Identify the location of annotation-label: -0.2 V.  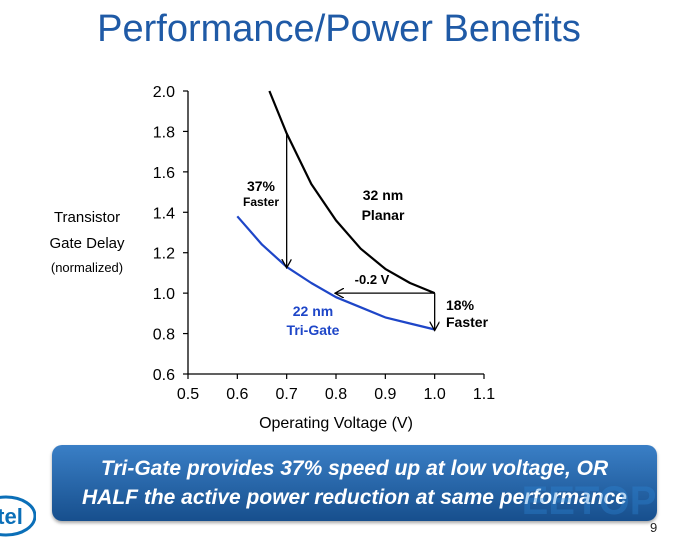
(372, 279).